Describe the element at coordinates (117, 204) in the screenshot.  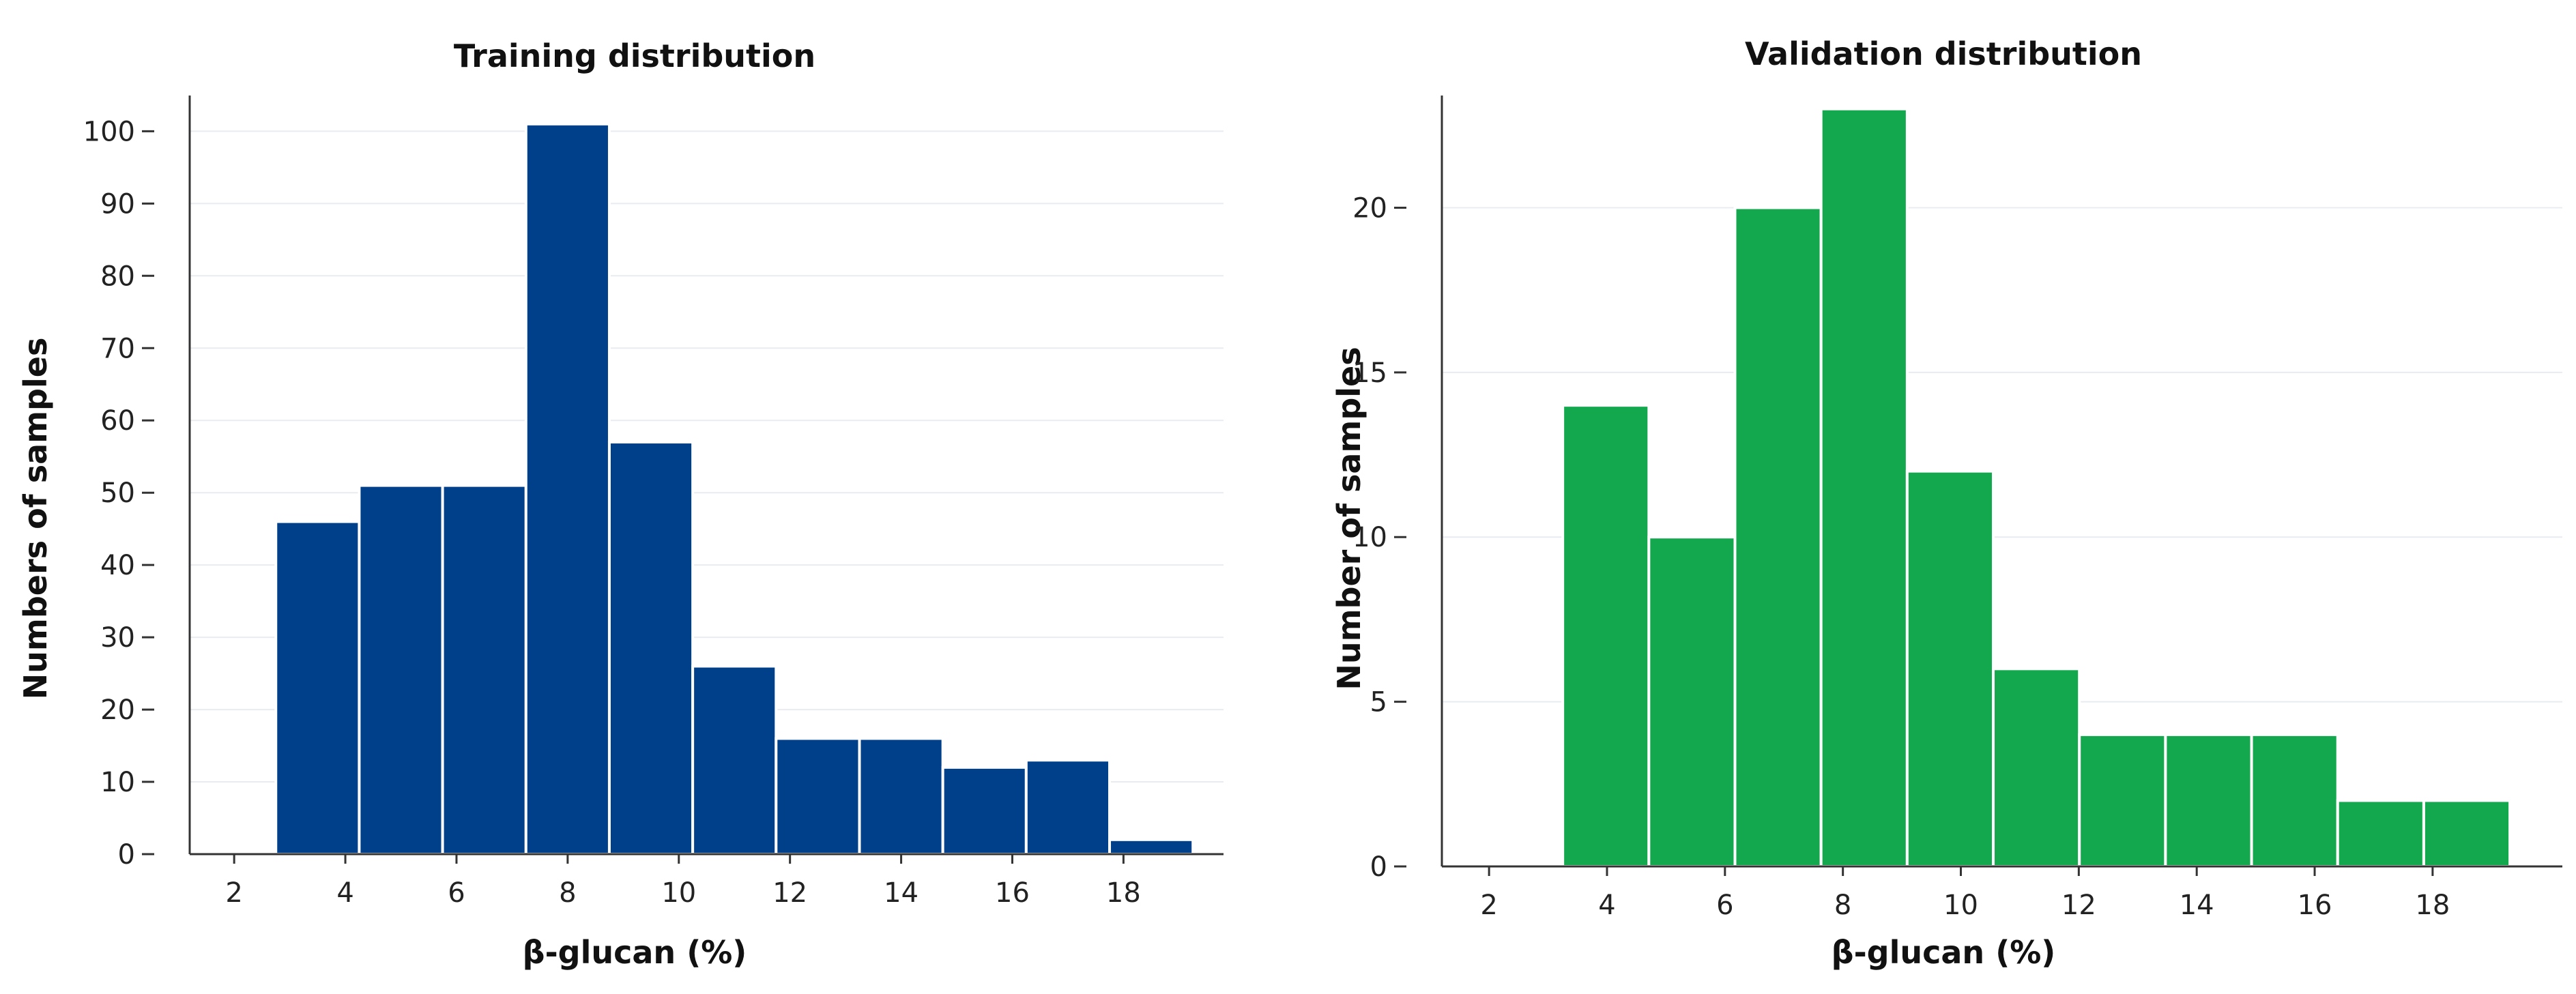
I see `training-y-tick-label: 90` at that location.